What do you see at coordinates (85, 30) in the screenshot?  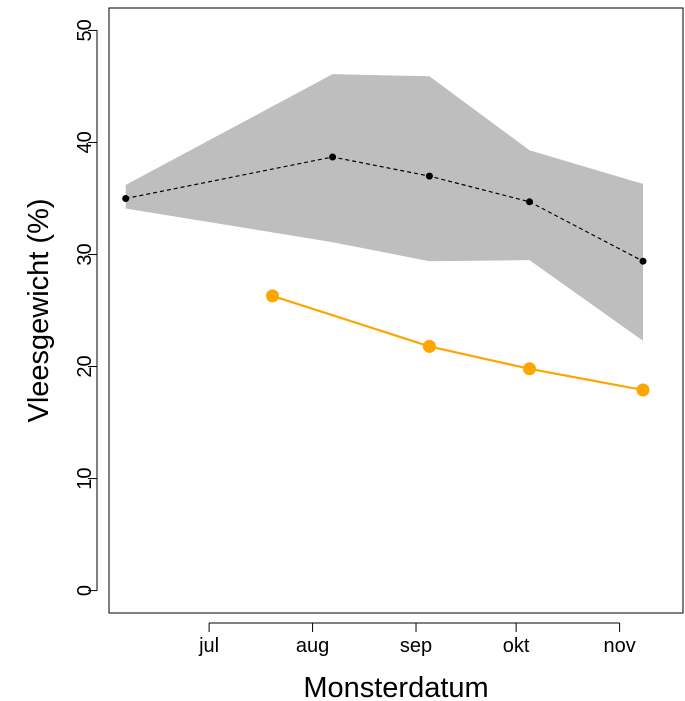 I see `y-tick-label: 50` at bounding box center [85, 30].